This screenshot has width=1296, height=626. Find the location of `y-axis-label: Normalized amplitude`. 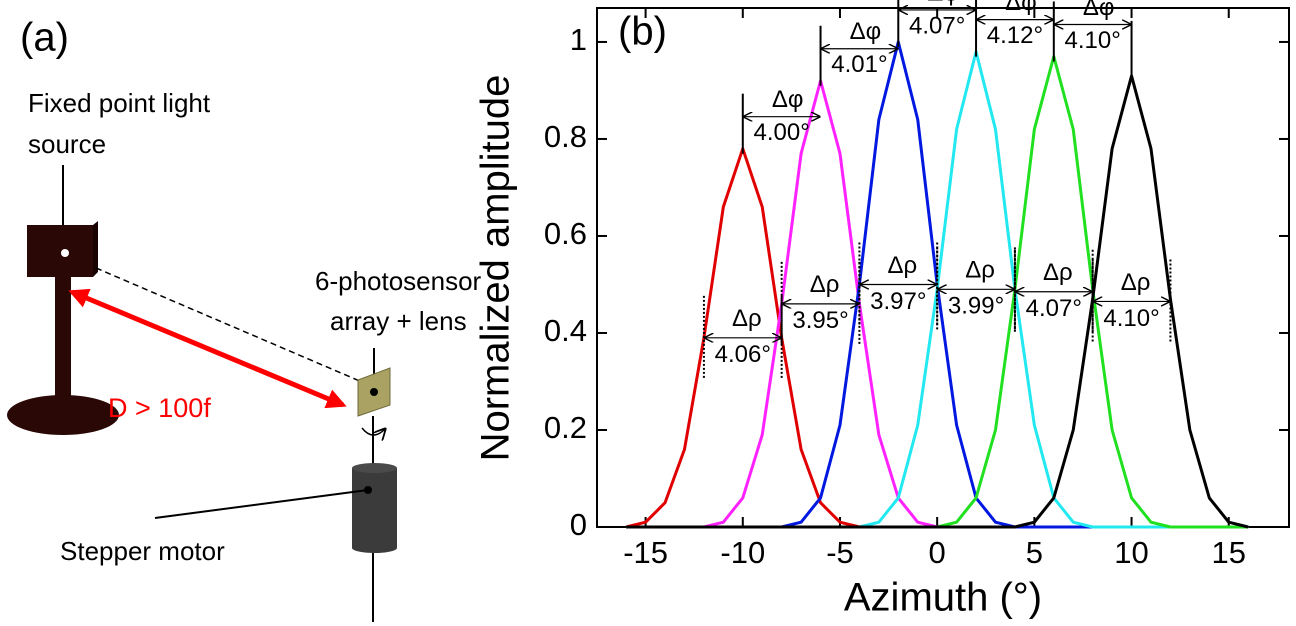

y-axis-label: Normalized amplitude is located at coordinates (496, 268).